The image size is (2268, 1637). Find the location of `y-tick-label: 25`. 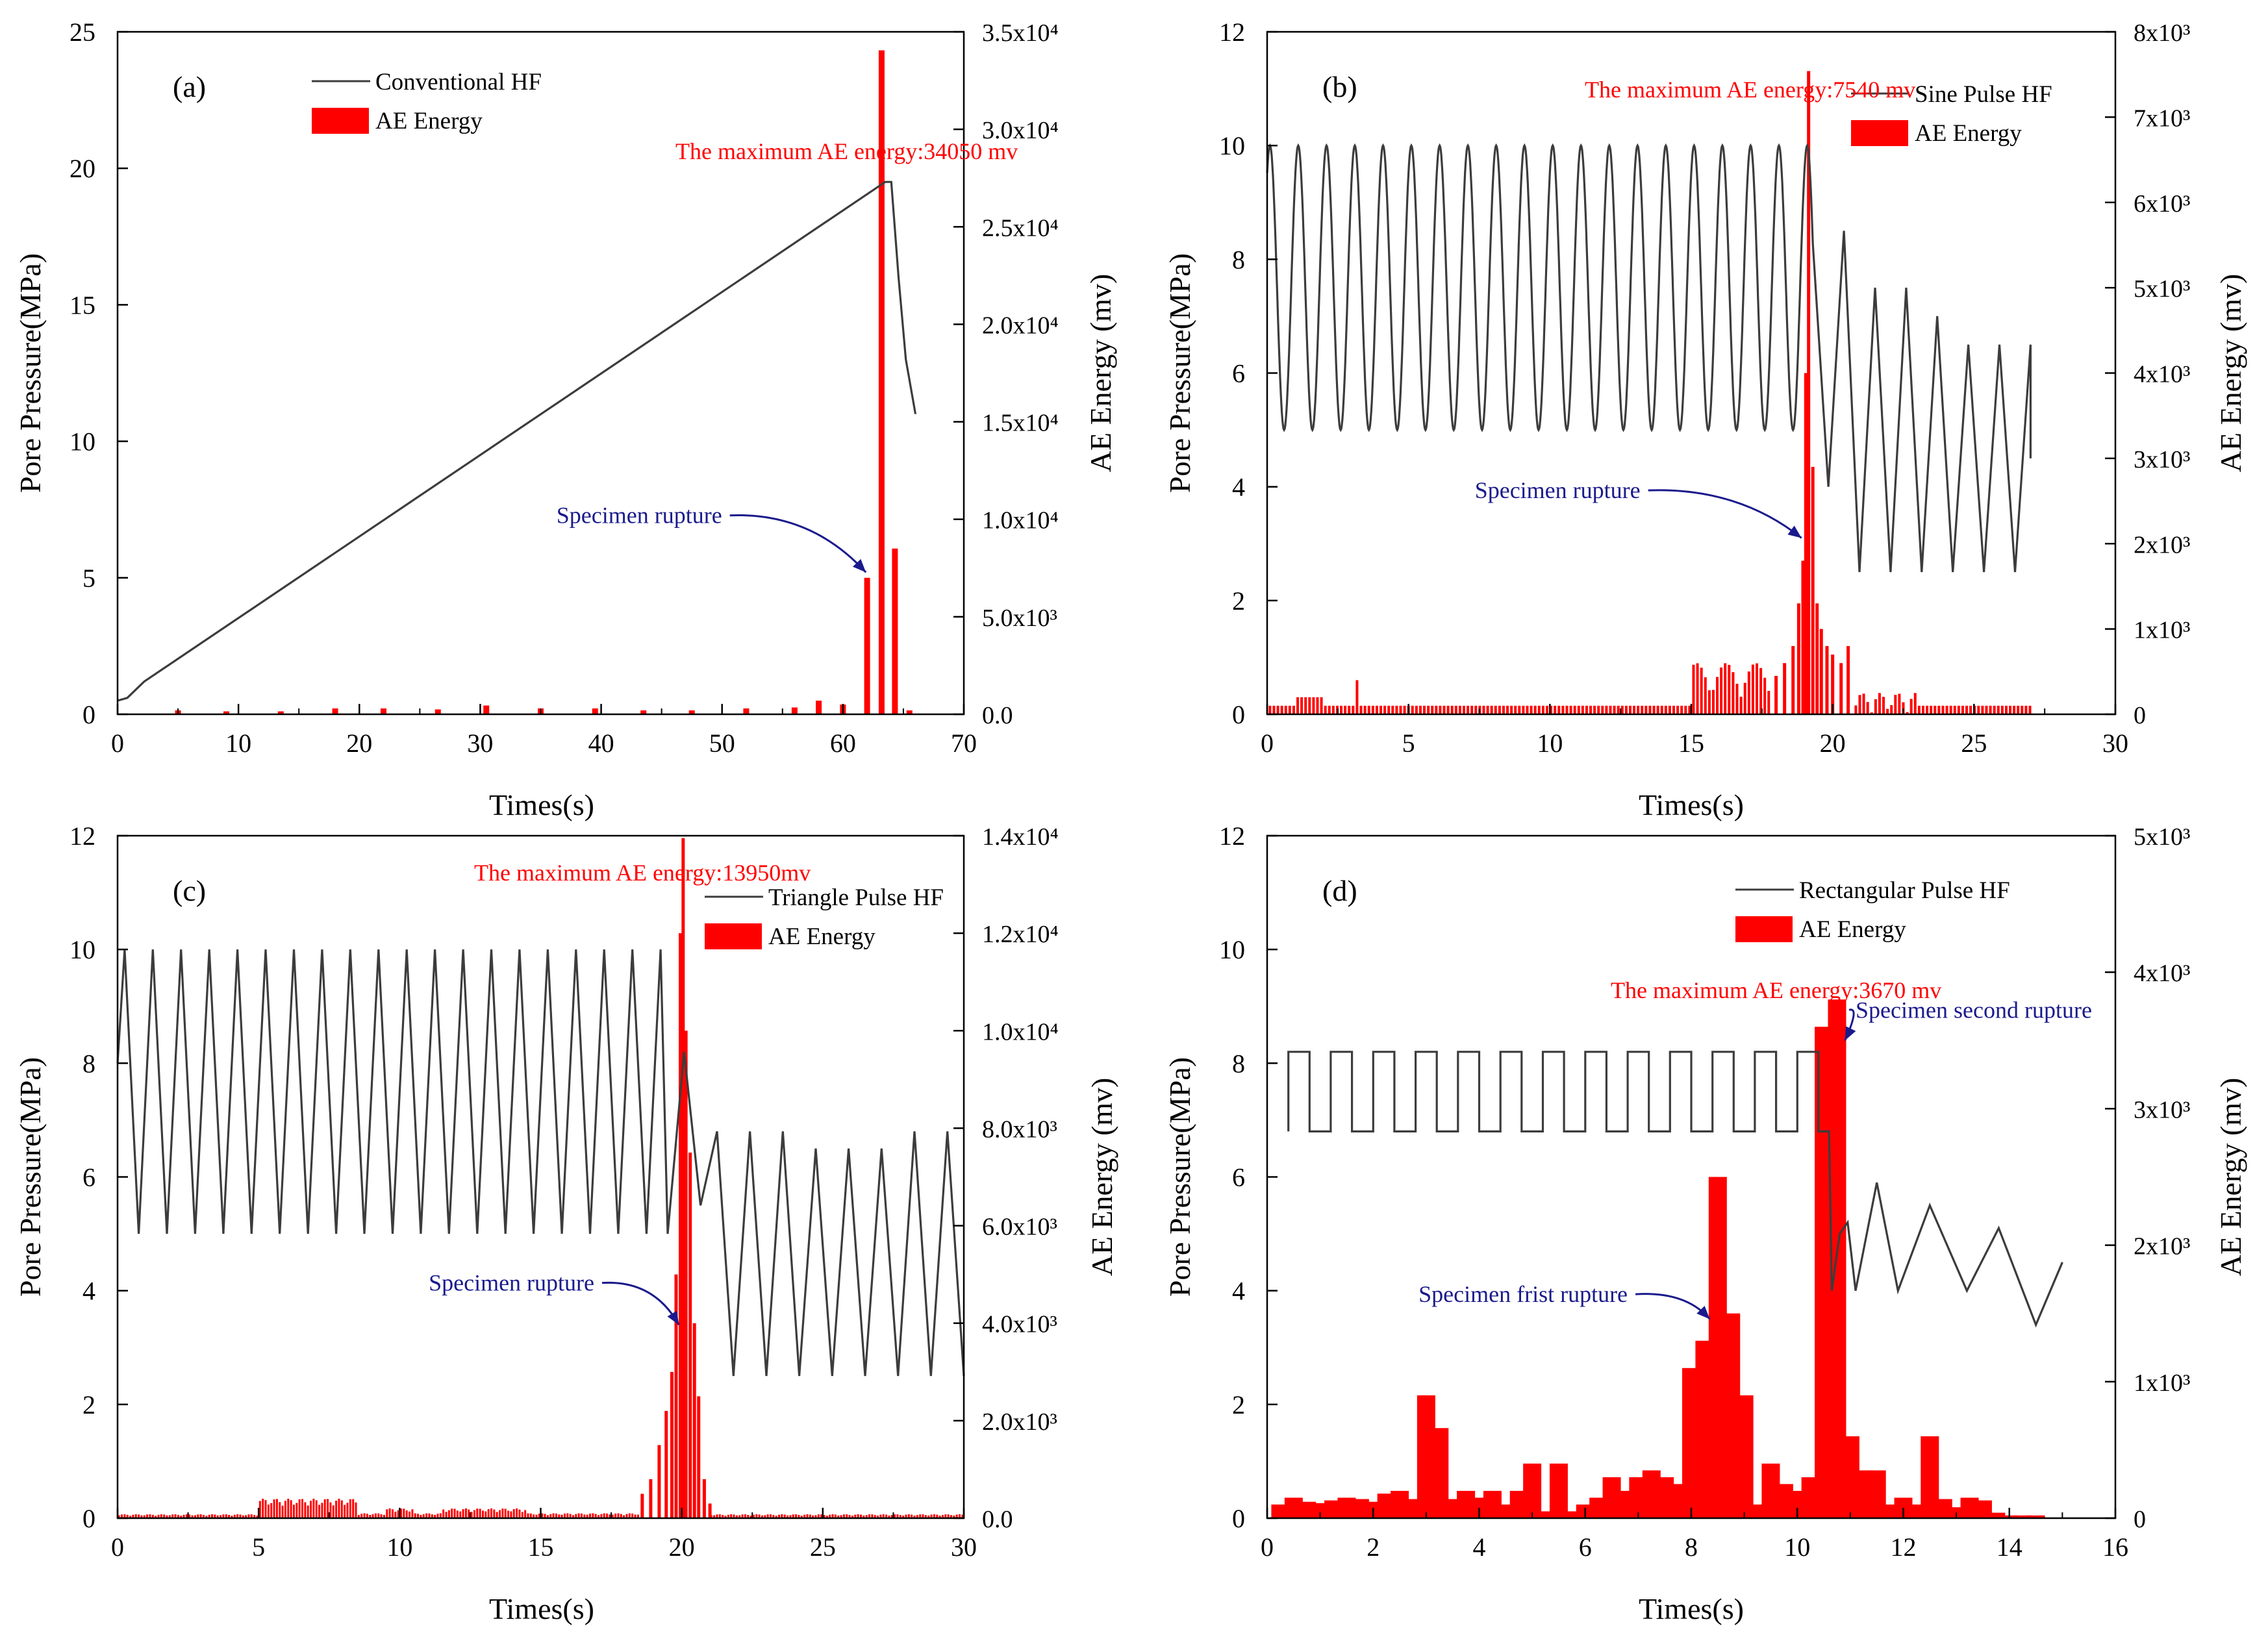

y-tick-label: 25 is located at coordinates (82, 33).